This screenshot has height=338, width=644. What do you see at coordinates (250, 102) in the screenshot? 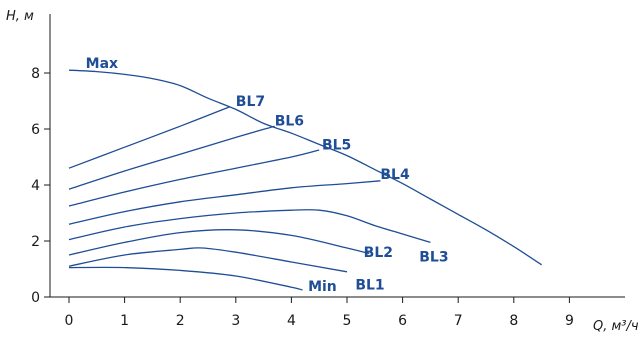
I see `series-label-bl7: BL7` at bounding box center [250, 102].